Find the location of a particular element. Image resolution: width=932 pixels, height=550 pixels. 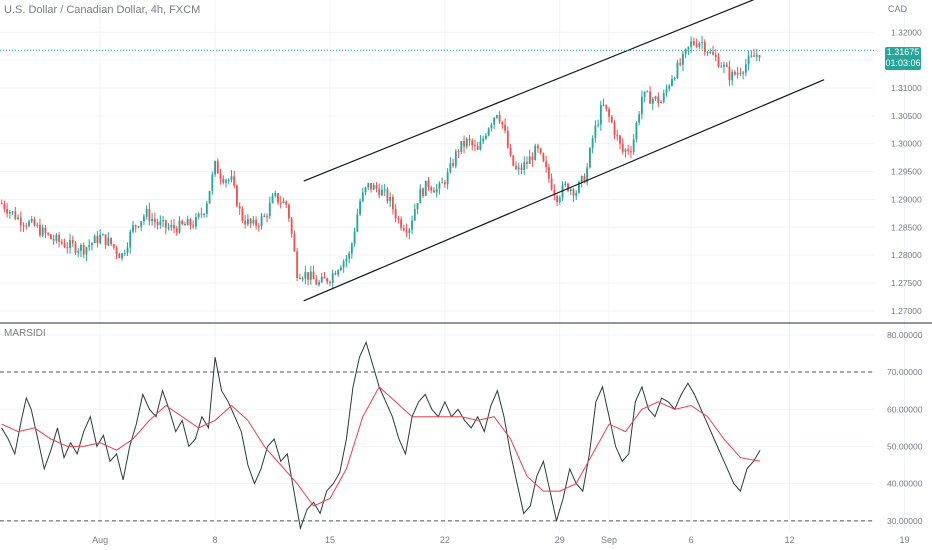

price-tick-label: 1.29000 is located at coordinates (906, 199).